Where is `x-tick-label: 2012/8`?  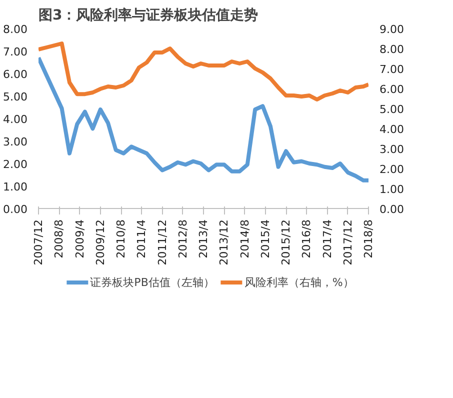 x-tick-label: 2012/8 is located at coordinates (183, 238).